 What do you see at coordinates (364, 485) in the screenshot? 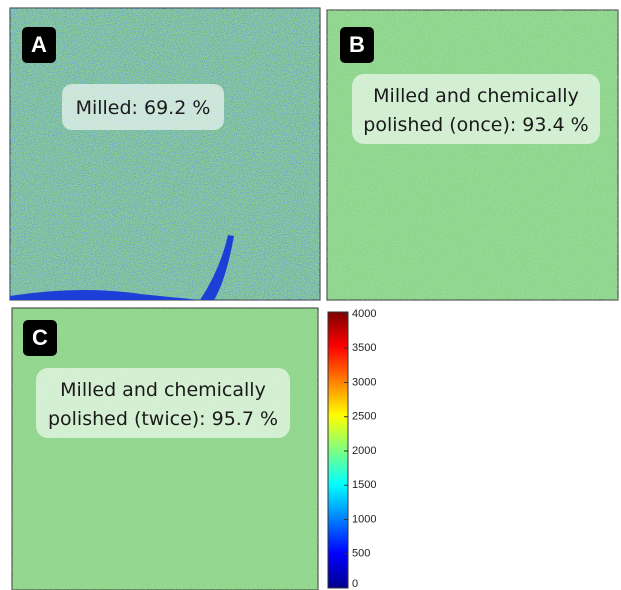
I see `colorbar-tick-label: 1500` at bounding box center [364, 485].